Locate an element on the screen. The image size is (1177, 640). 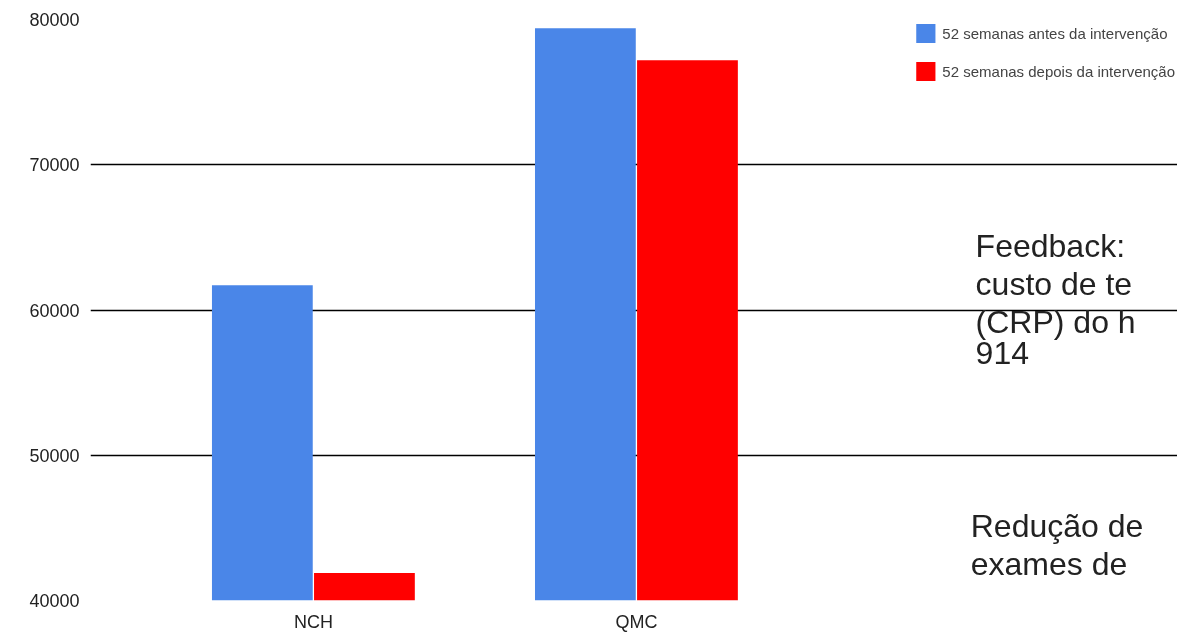
x-tick-label: NCH is located at coordinates (313, 621).